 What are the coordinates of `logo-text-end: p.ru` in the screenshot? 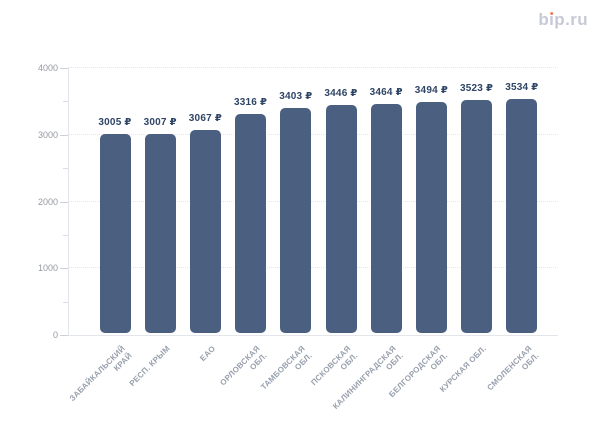 It's located at (571, 19).